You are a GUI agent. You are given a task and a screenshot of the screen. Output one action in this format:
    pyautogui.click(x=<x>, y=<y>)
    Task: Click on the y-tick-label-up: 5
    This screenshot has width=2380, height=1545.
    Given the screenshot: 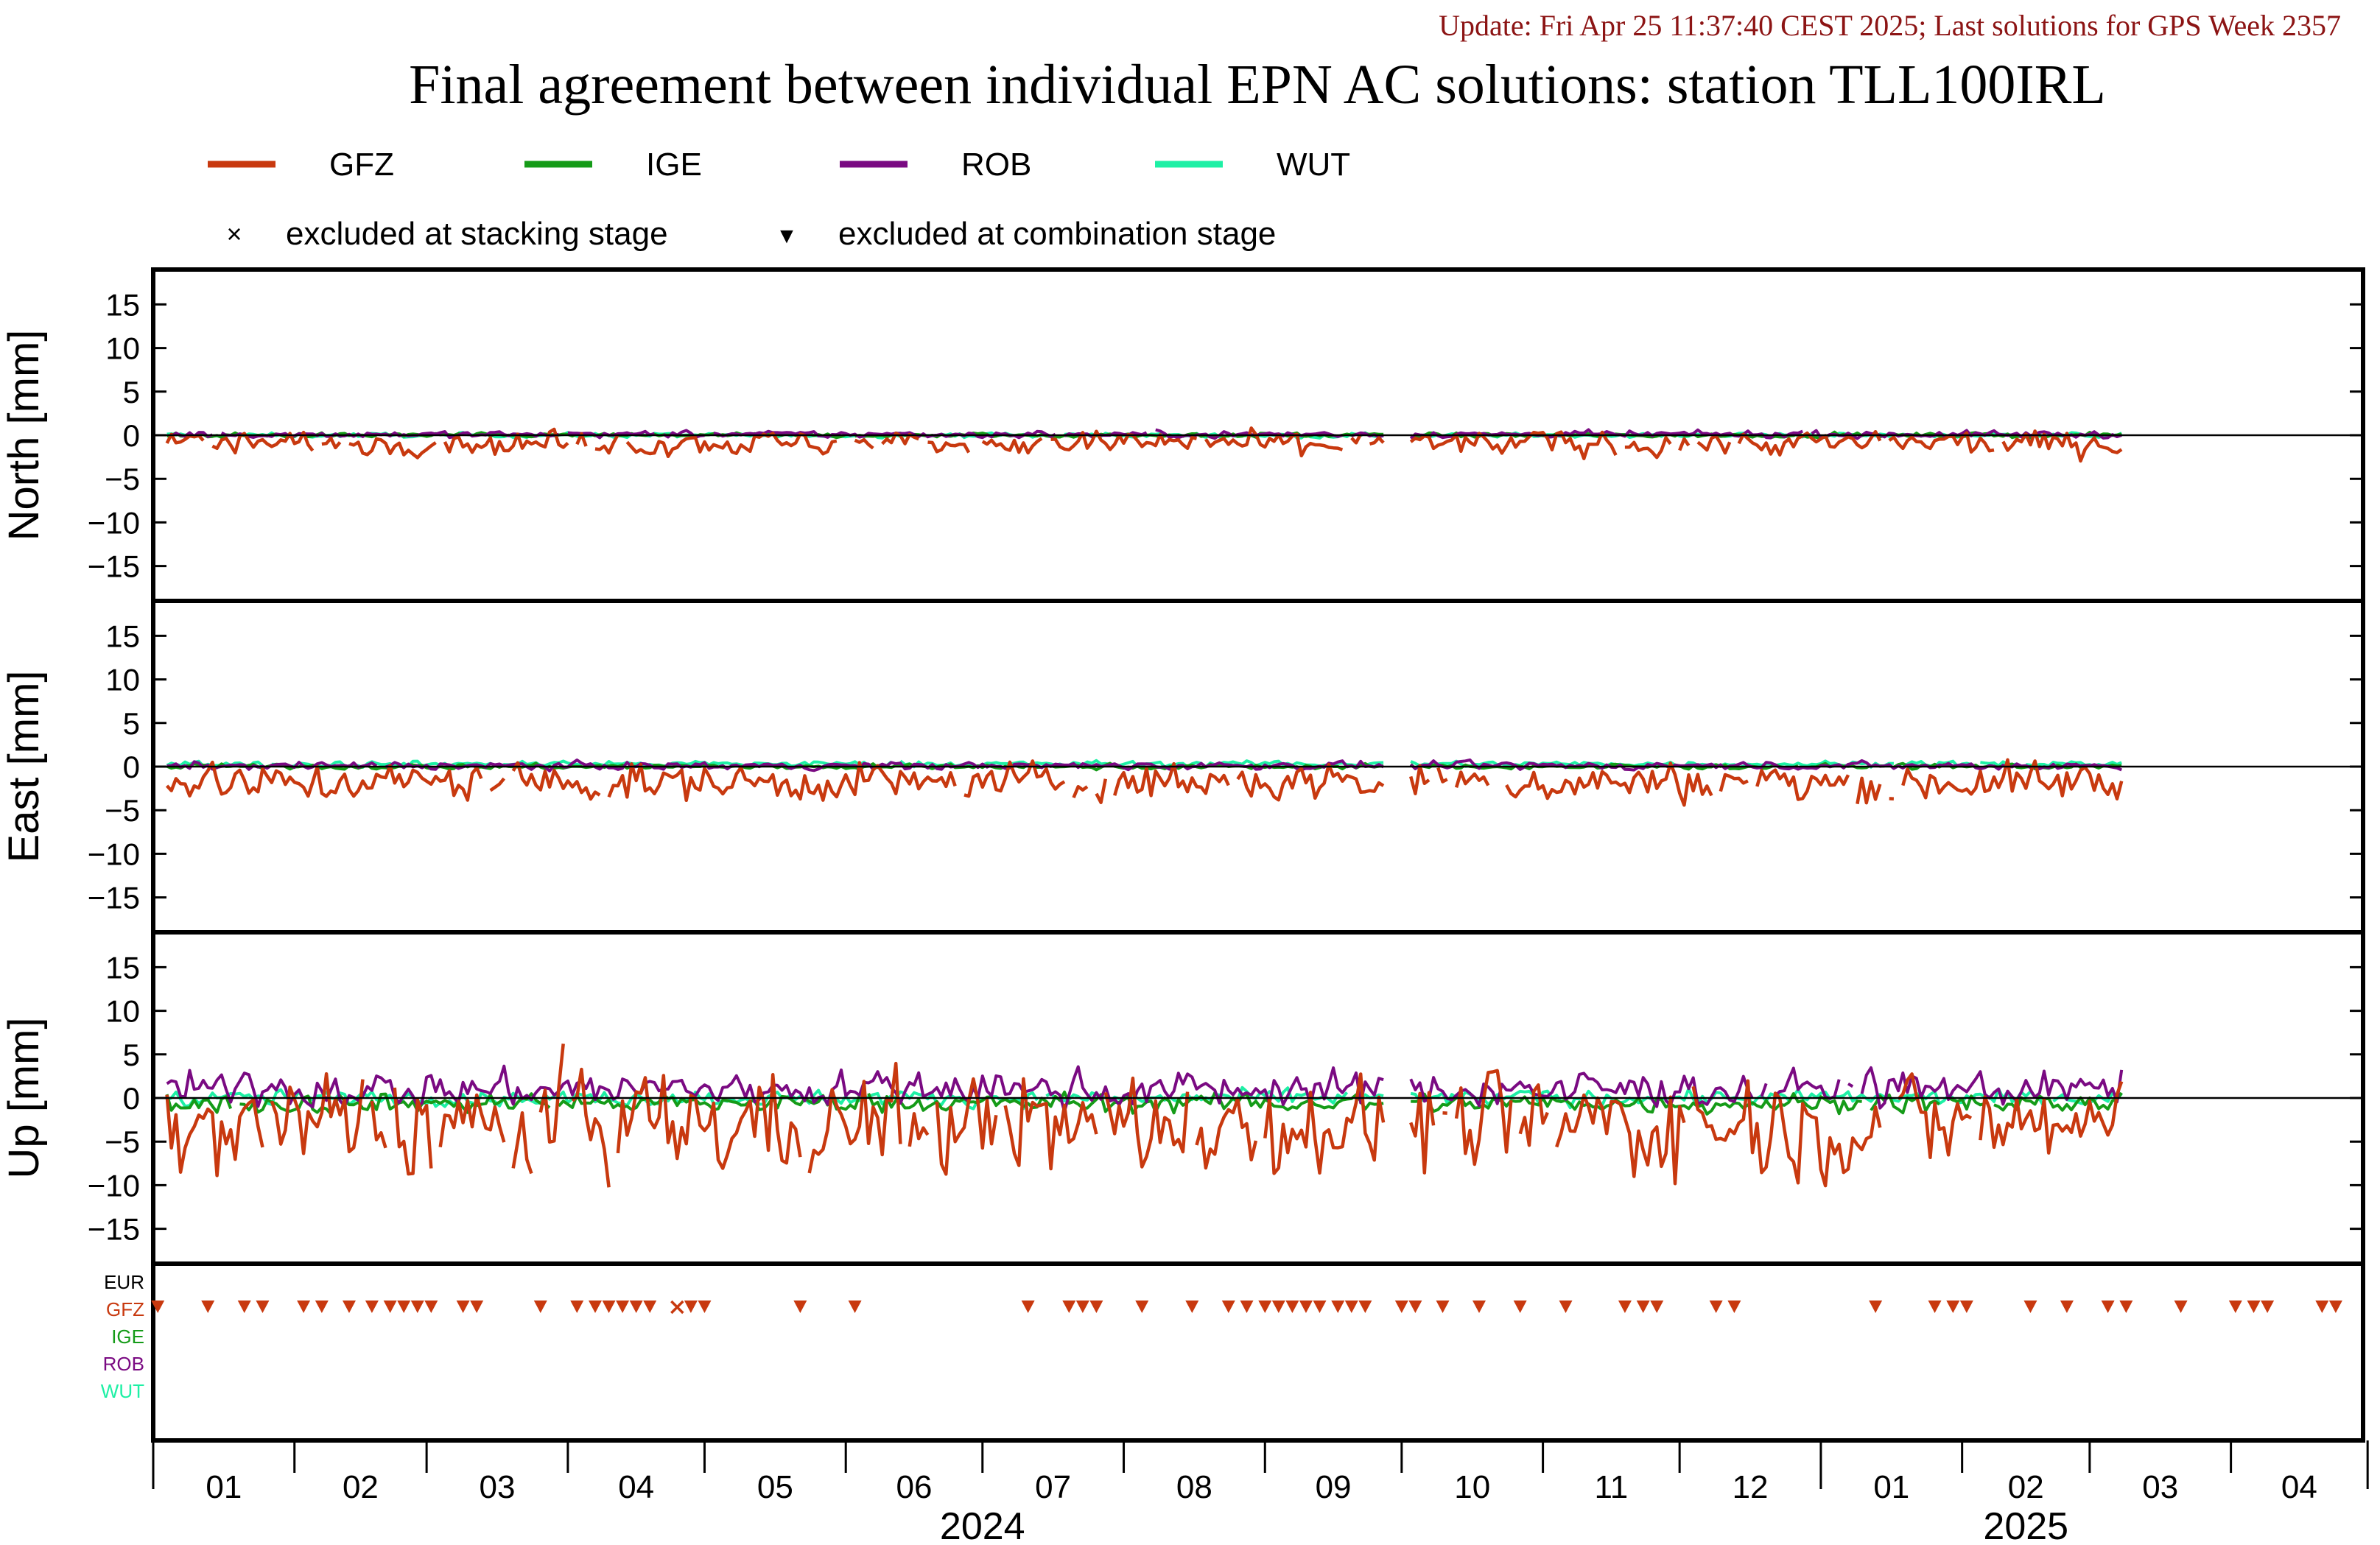 What is the action you would take?
    pyautogui.click(x=131, y=1055)
    